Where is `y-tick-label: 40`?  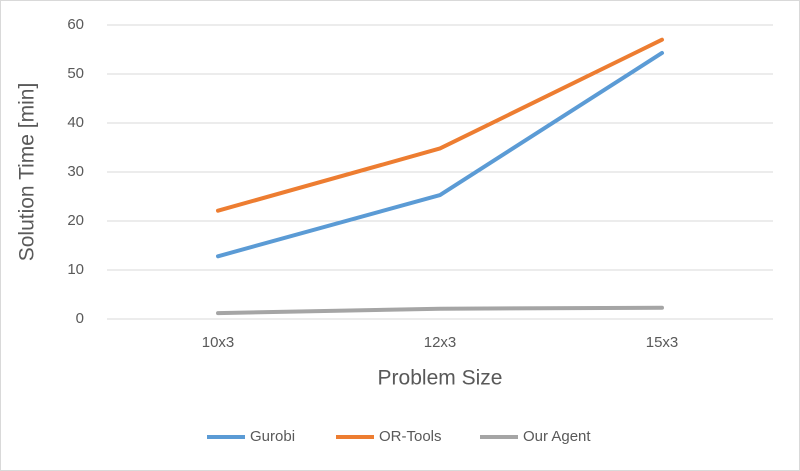 y-tick-label: 40 is located at coordinates (75, 122).